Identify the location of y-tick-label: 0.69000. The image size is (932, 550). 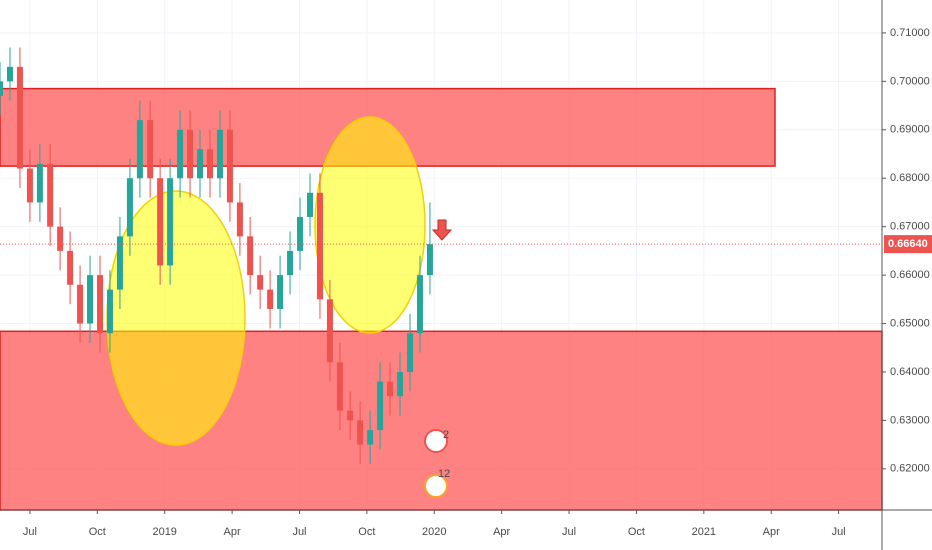
(910, 130).